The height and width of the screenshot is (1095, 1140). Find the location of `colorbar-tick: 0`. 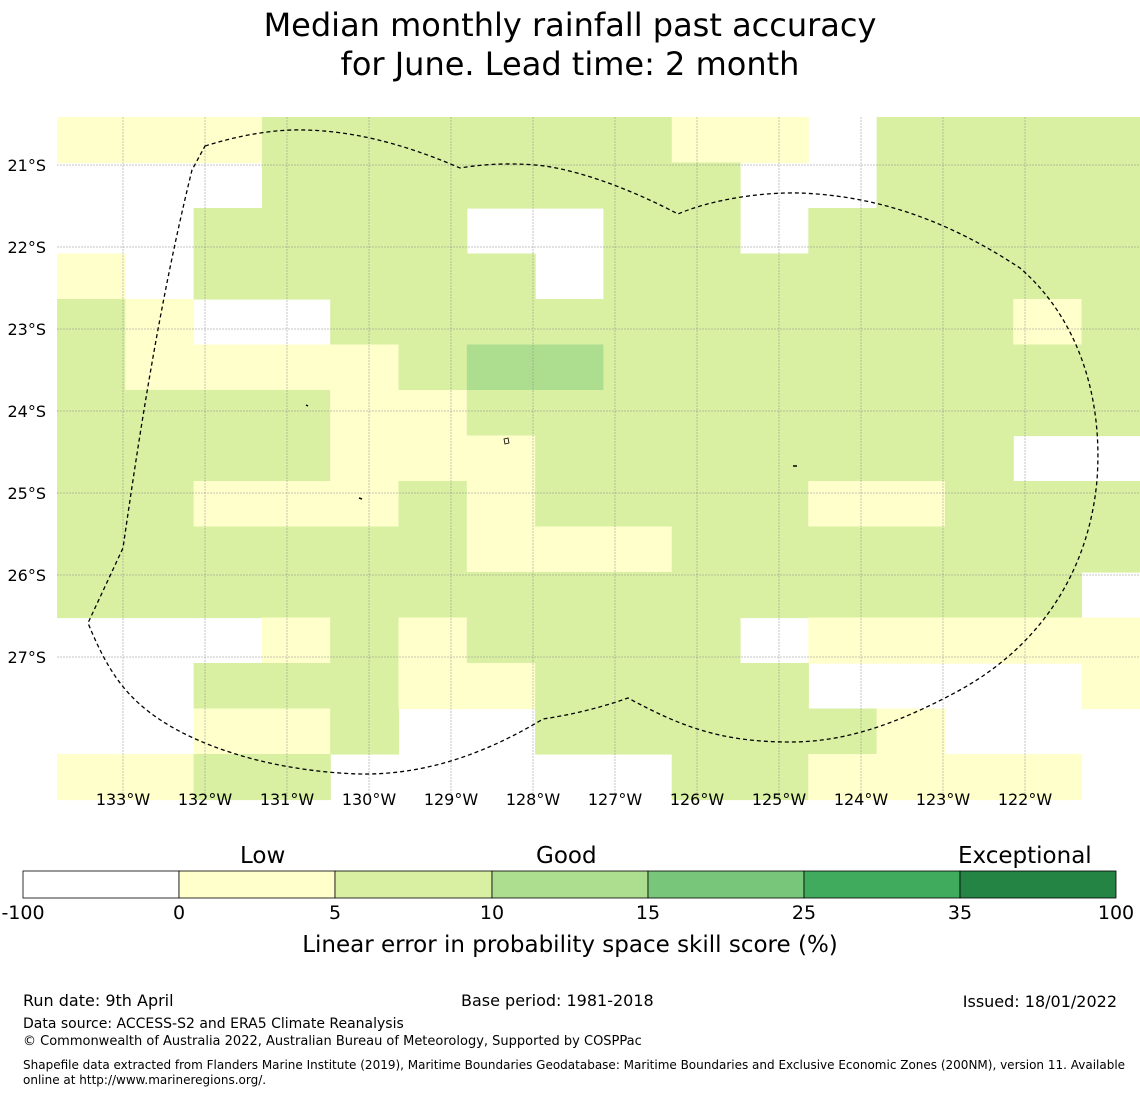

colorbar-tick: 0 is located at coordinates (179, 913).